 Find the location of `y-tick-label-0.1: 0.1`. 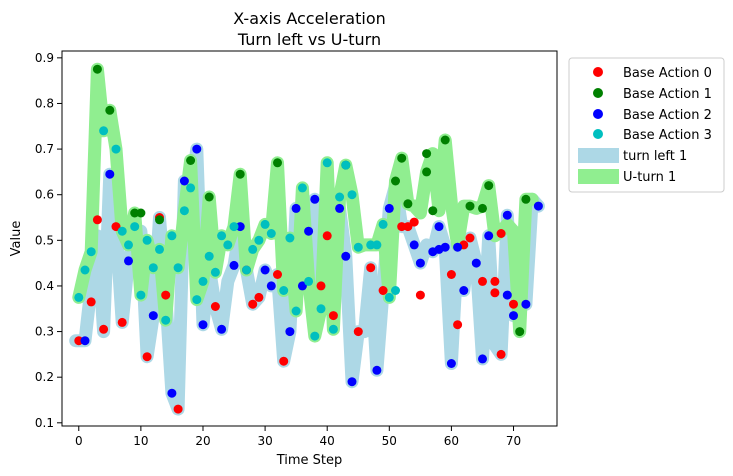

y-tick-label-0.1: 0.1 is located at coordinates (44, 423).